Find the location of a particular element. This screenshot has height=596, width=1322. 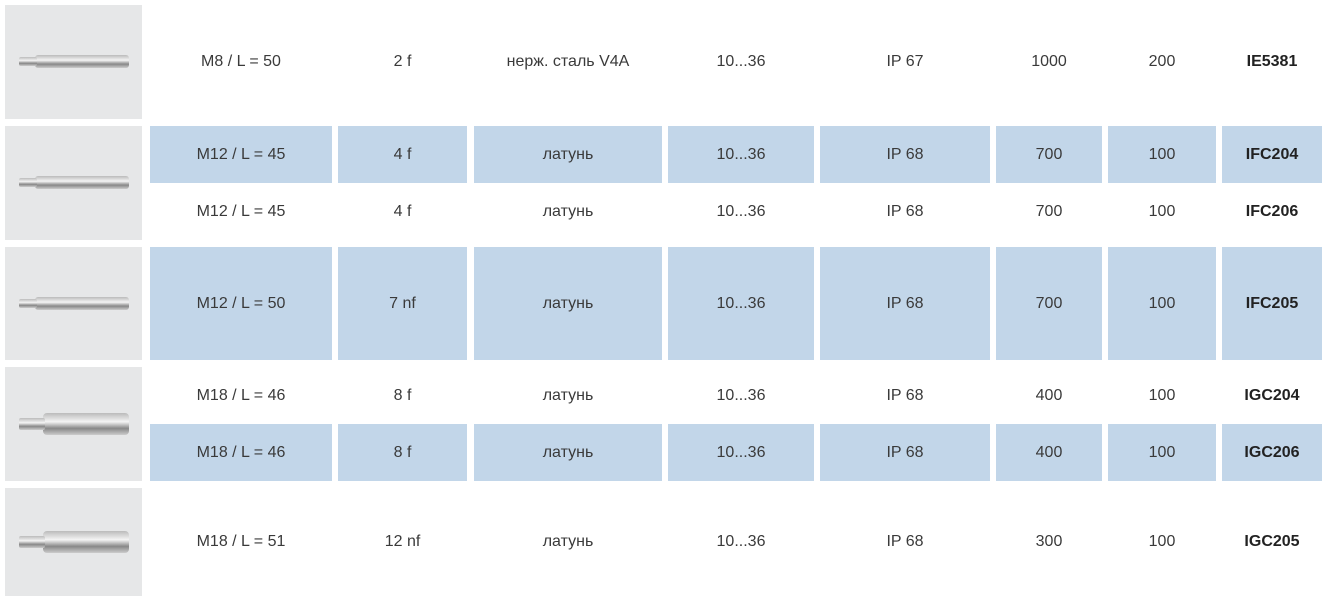

article-code: IGC205 is located at coordinates (1272, 541).